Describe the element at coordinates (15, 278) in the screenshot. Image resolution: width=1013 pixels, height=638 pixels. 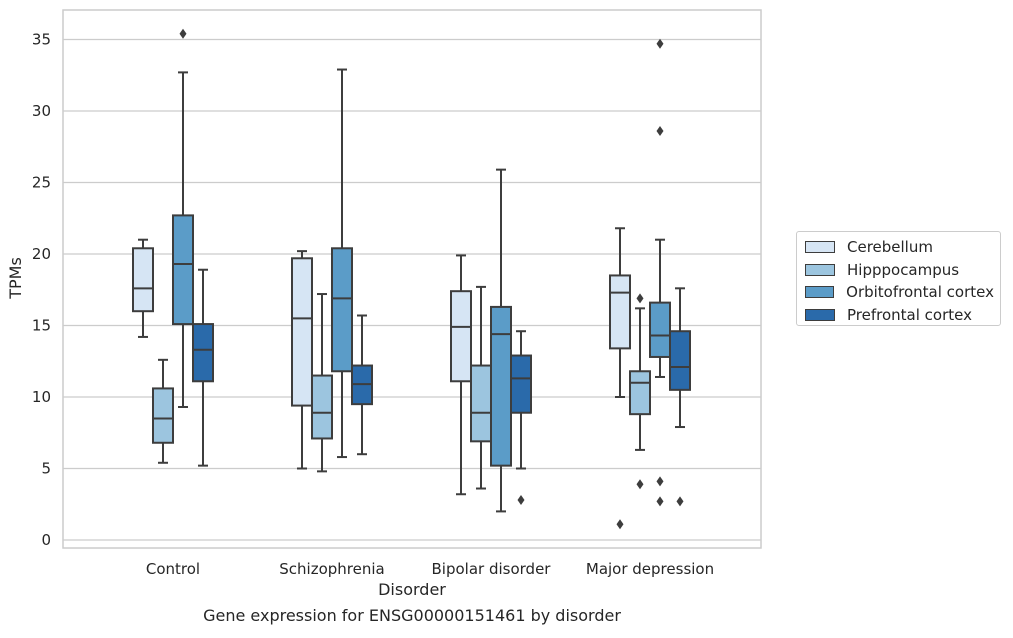
I see `y-axis-label: TPMs` at that location.